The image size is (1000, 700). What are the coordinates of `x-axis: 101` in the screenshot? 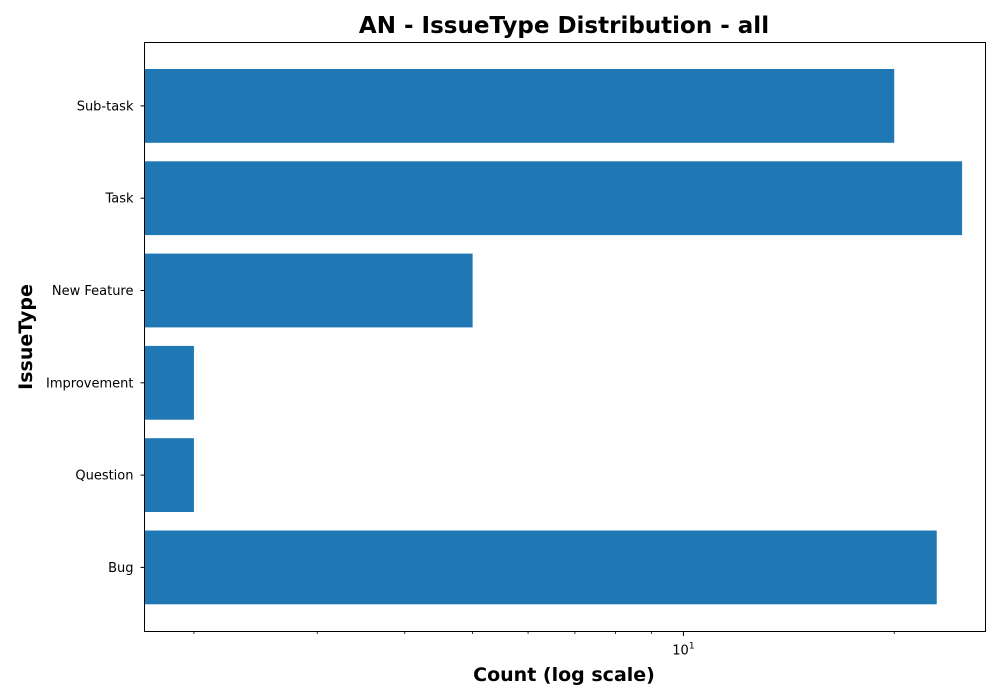 It's located at (544, 645).